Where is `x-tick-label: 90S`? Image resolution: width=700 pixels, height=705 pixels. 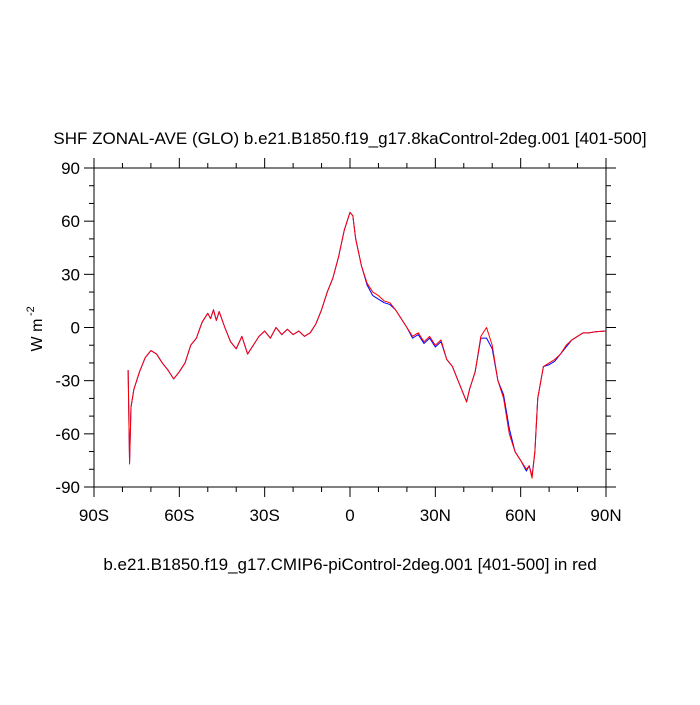 x-tick-label: 90S is located at coordinates (94, 515).